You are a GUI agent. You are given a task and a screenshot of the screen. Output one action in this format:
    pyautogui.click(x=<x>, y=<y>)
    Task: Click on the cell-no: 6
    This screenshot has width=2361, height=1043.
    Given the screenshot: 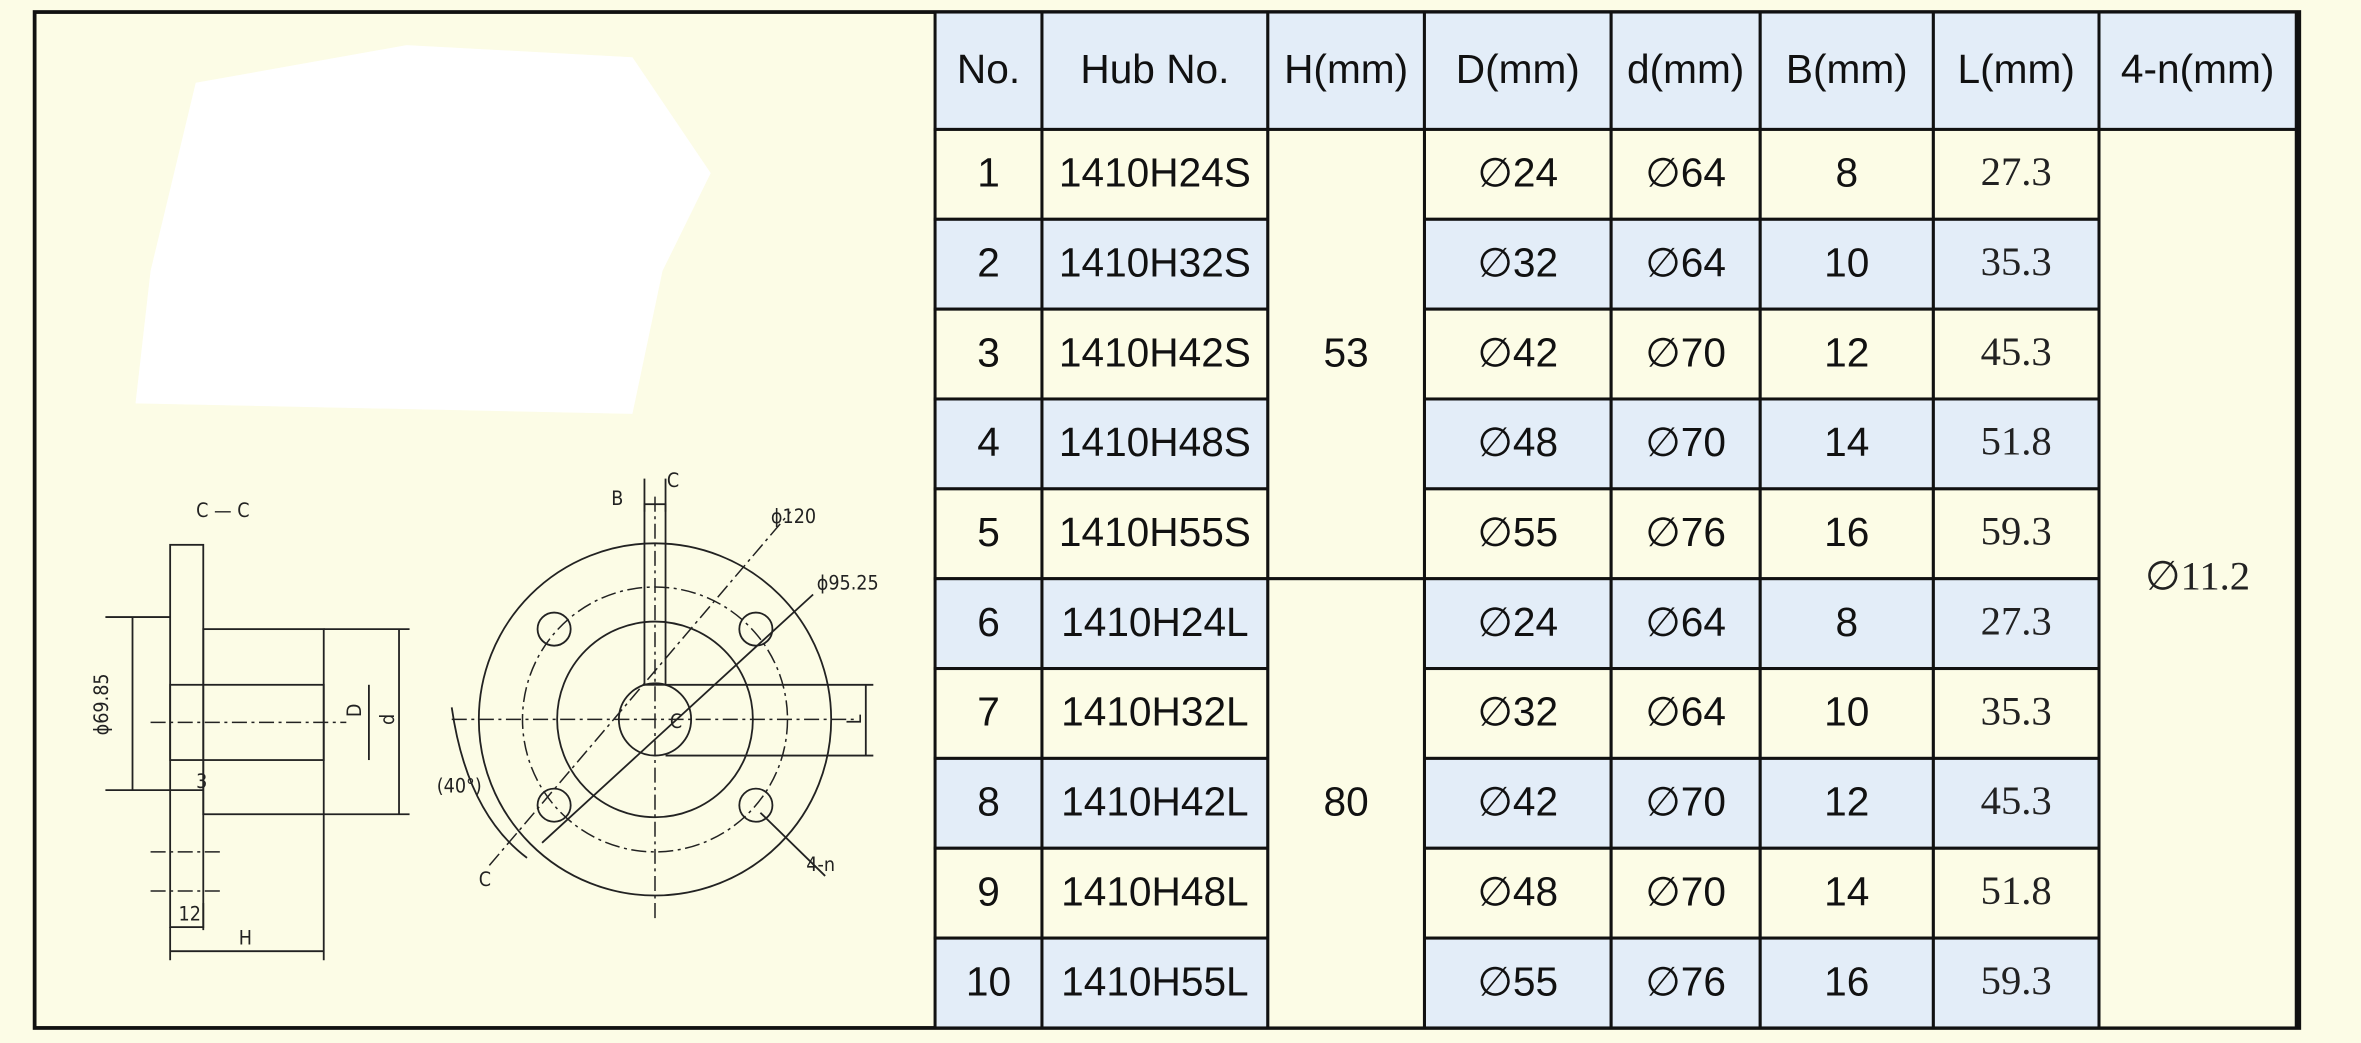 What is the action you would take?
    pyautogui.click(x=988, y=622)
    